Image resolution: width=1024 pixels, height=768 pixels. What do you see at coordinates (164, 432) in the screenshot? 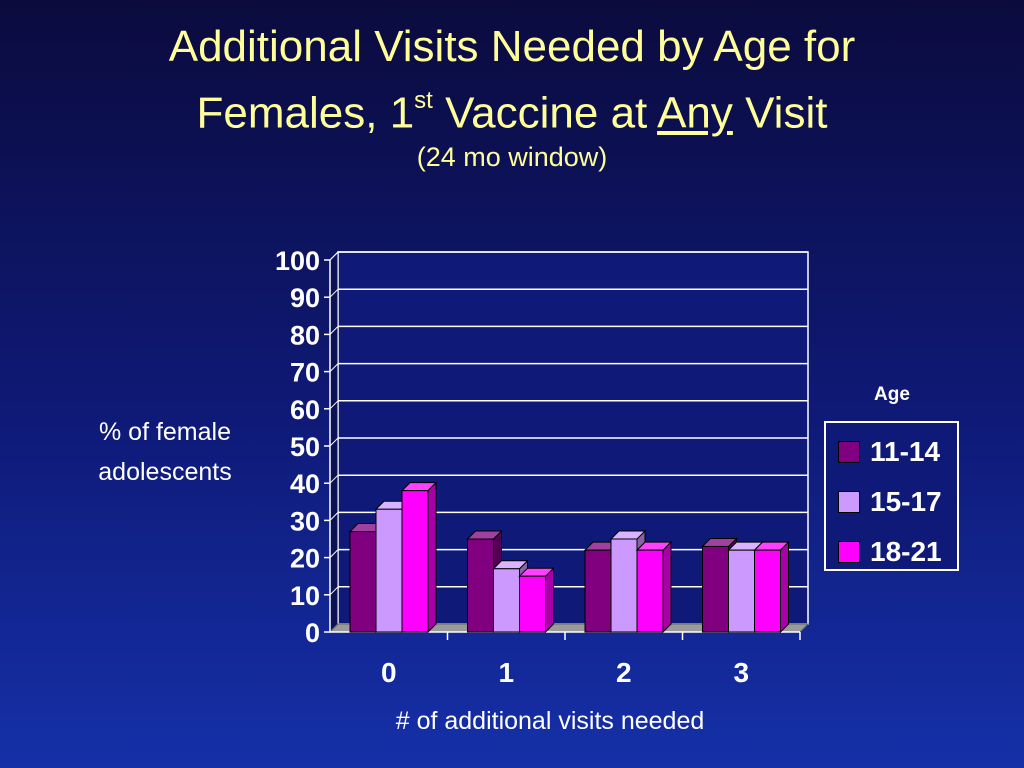
I see `y-axis-label-line-1: % of female` at bounding box center [164, 432].